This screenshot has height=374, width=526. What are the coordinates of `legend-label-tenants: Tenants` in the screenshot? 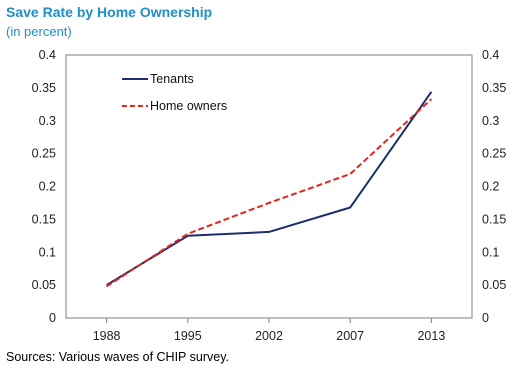 It's located at (172, 79).